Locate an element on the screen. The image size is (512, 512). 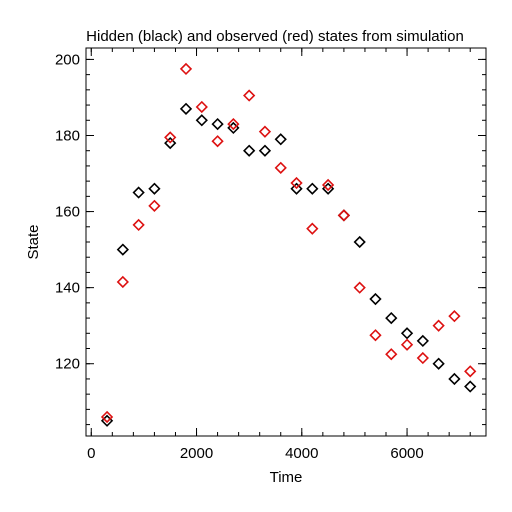
x-axis-label: Time is located at coordinates (286, 477).